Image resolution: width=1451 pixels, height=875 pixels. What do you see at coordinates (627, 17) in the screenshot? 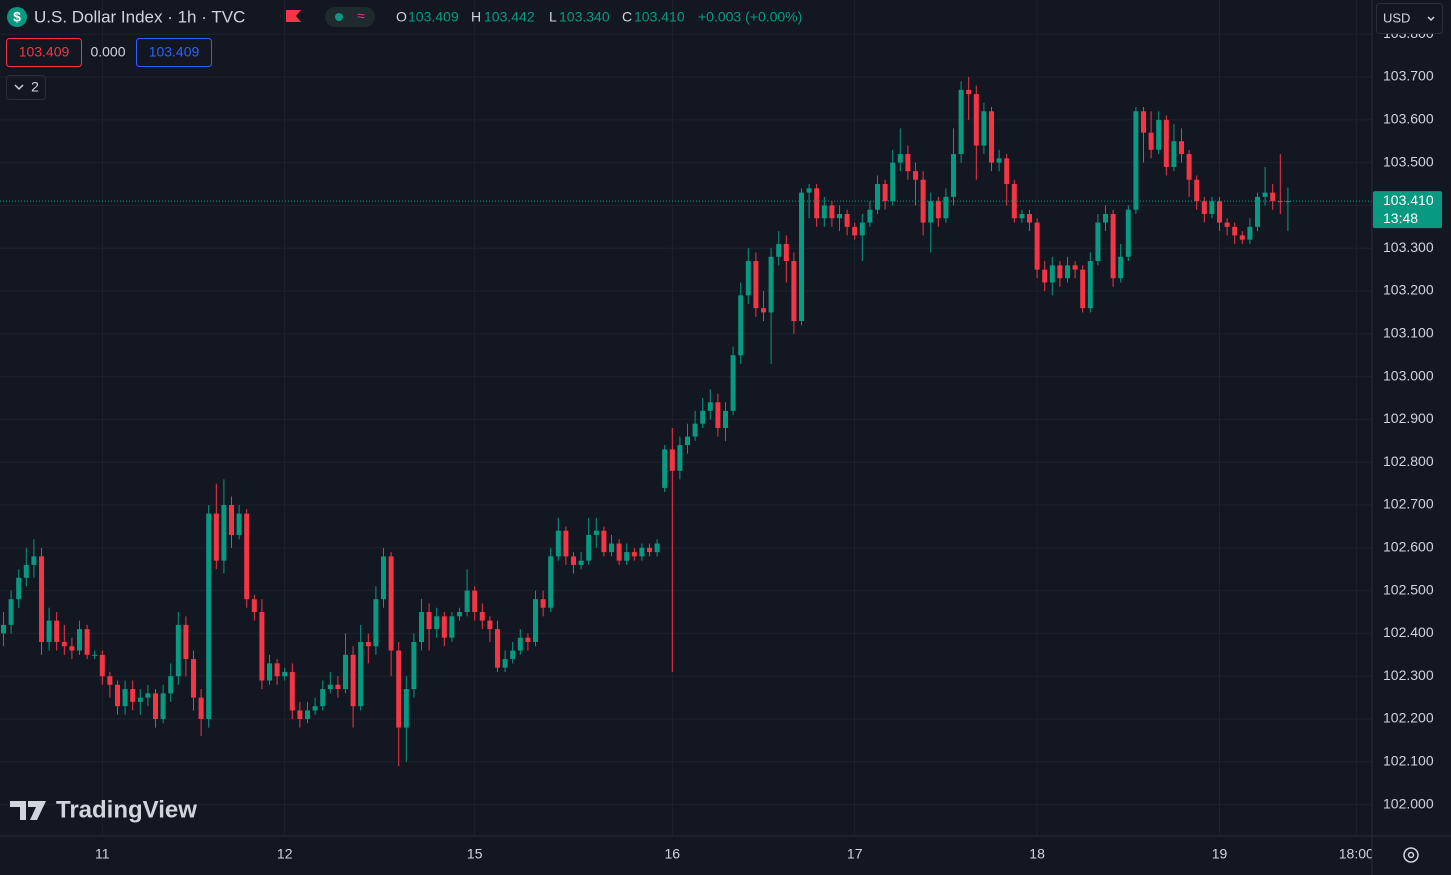
I see `legend-key: C` at bounding box center [627, 17].